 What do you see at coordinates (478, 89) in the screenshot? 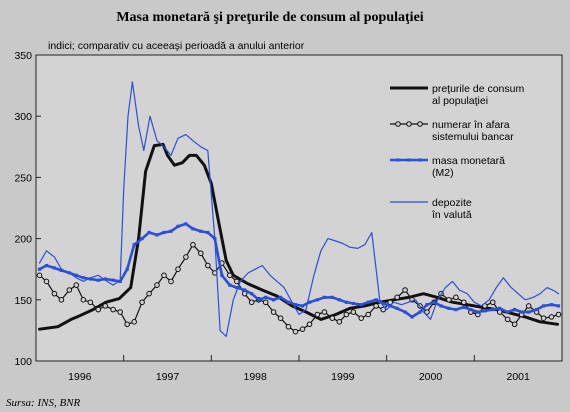
I see `legend-label: preţurile de consum` at bounding box center [478, 89].